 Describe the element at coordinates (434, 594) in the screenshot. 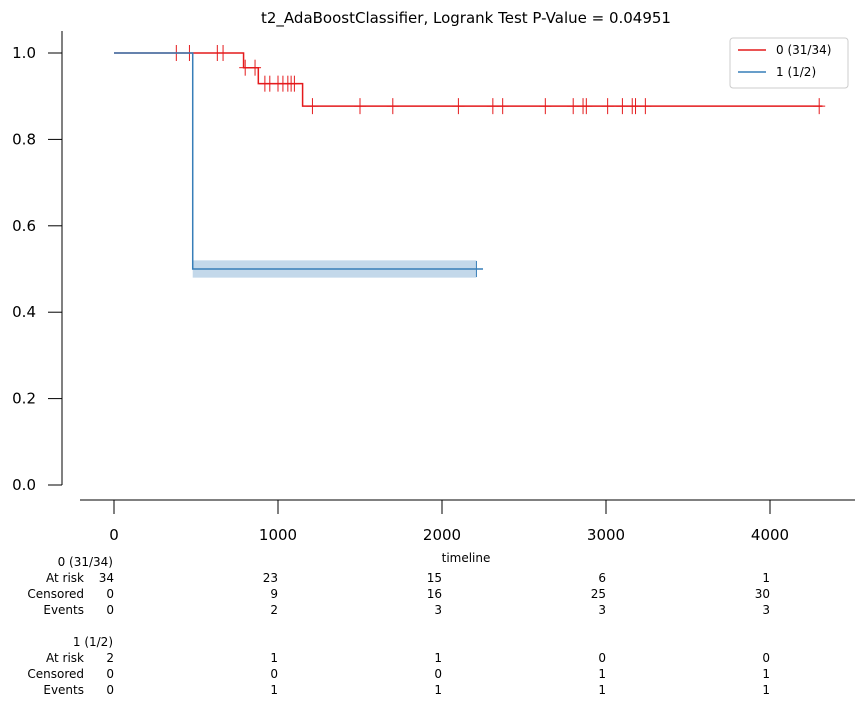

I see `risk-value: 16` at that location.